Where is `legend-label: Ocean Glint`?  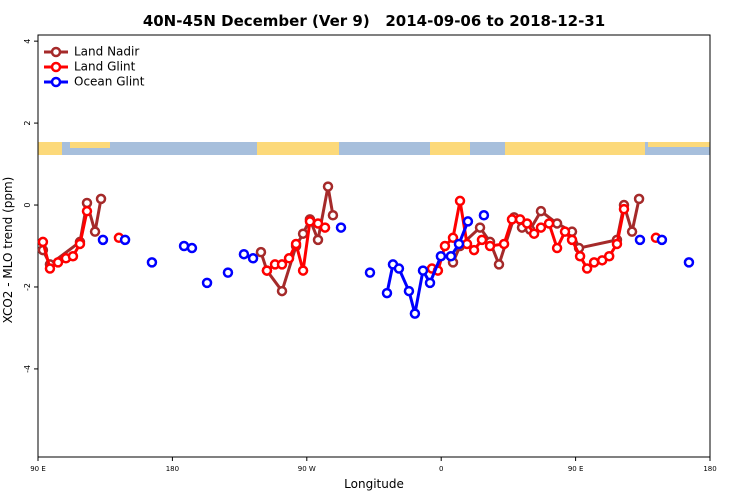 legend-label: Ocean Glint is located at coordinates (109, 82).